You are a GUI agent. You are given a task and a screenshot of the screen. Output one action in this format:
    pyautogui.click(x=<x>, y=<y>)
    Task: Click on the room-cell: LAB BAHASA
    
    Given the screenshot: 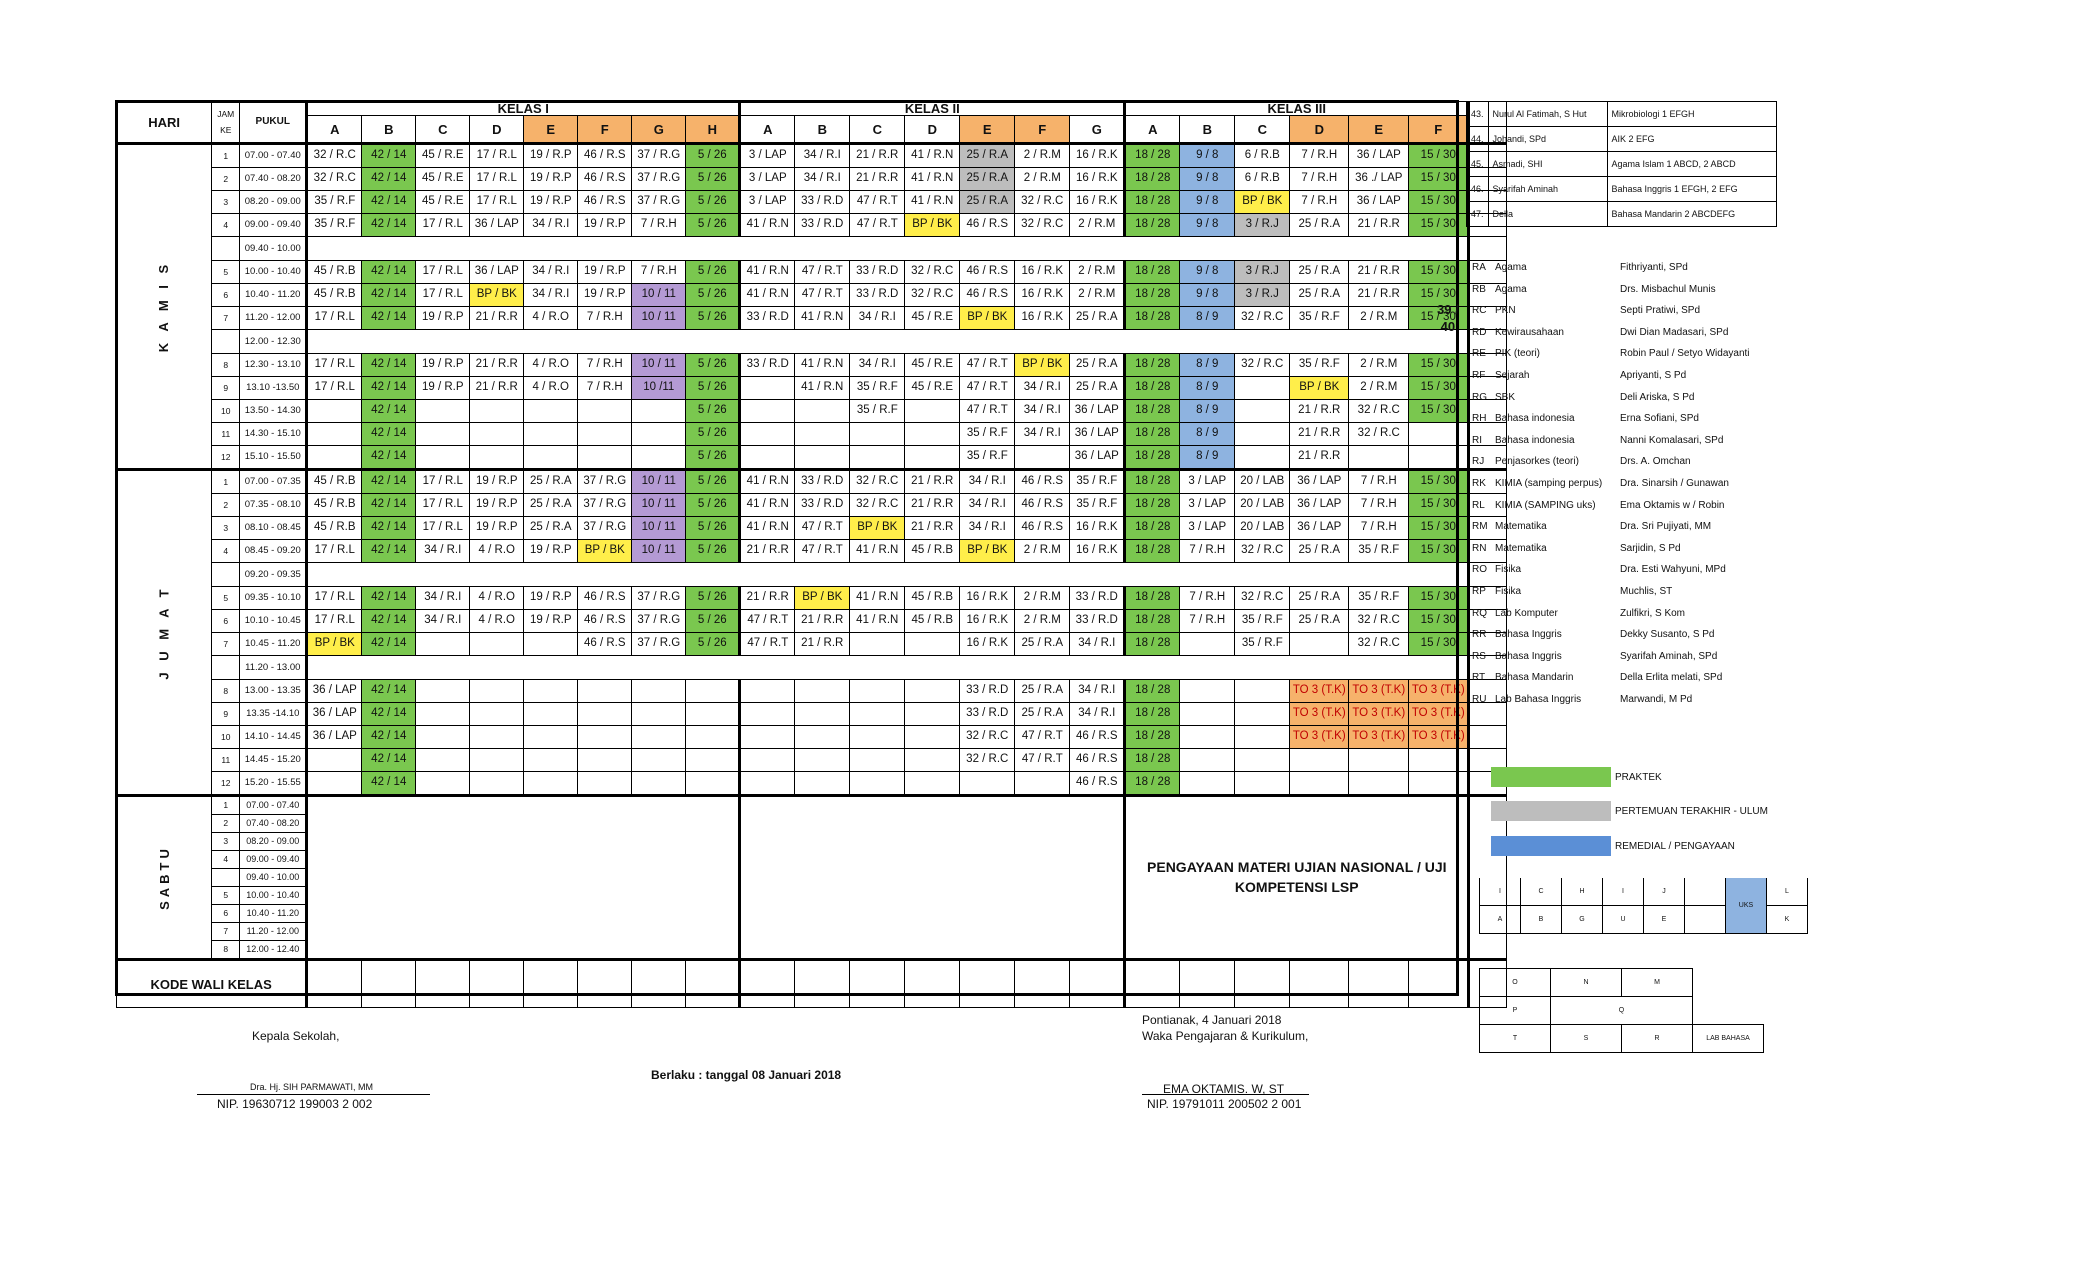 What is the action you would take?
    pyautogui.click(x=1728, y=1038)
    